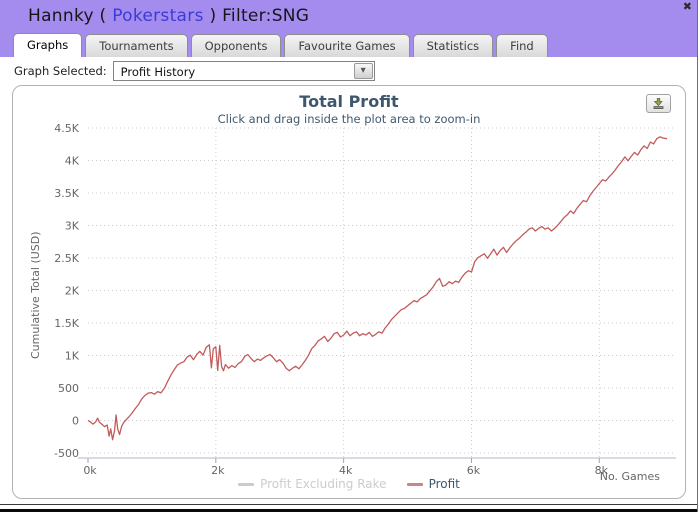 This screenshot has width=698, height=512. I want to click on svg-text: 2K, so click(72, 291).